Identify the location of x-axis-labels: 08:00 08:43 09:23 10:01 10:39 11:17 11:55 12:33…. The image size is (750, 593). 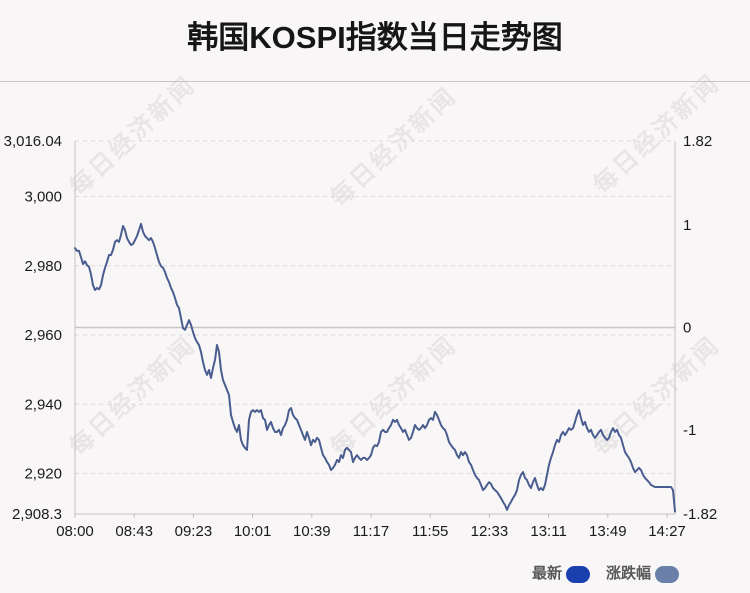
(371, 527).